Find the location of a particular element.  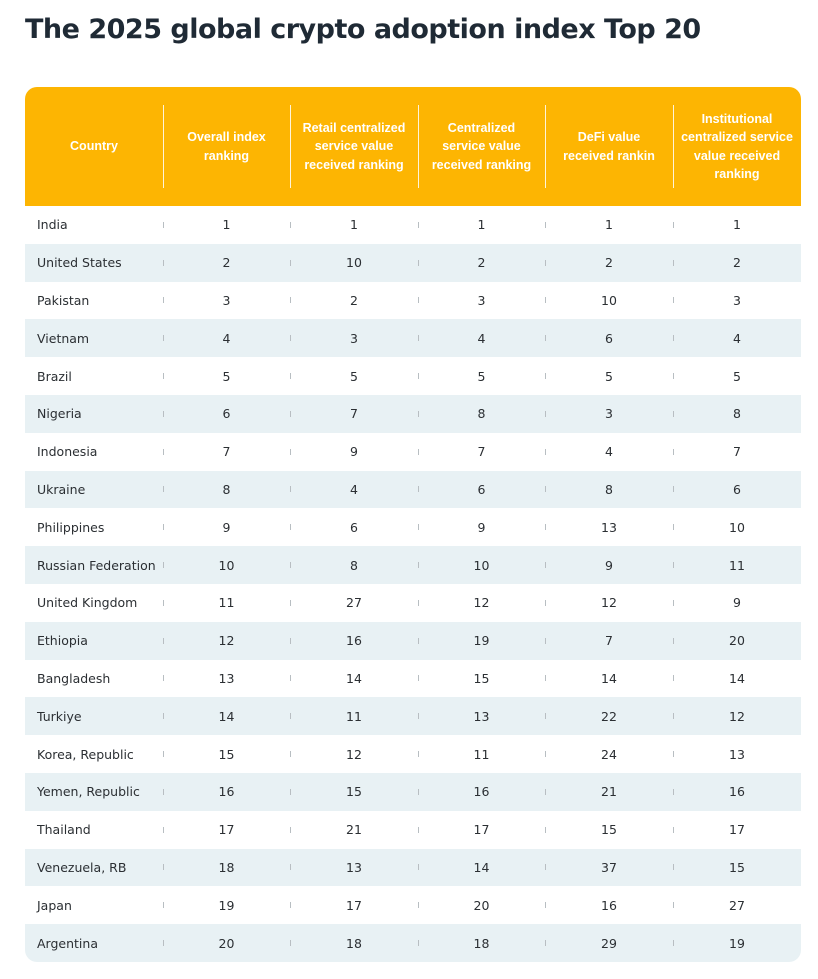

cell-defi-ranking: 16 is located at coordinates (609, 905).